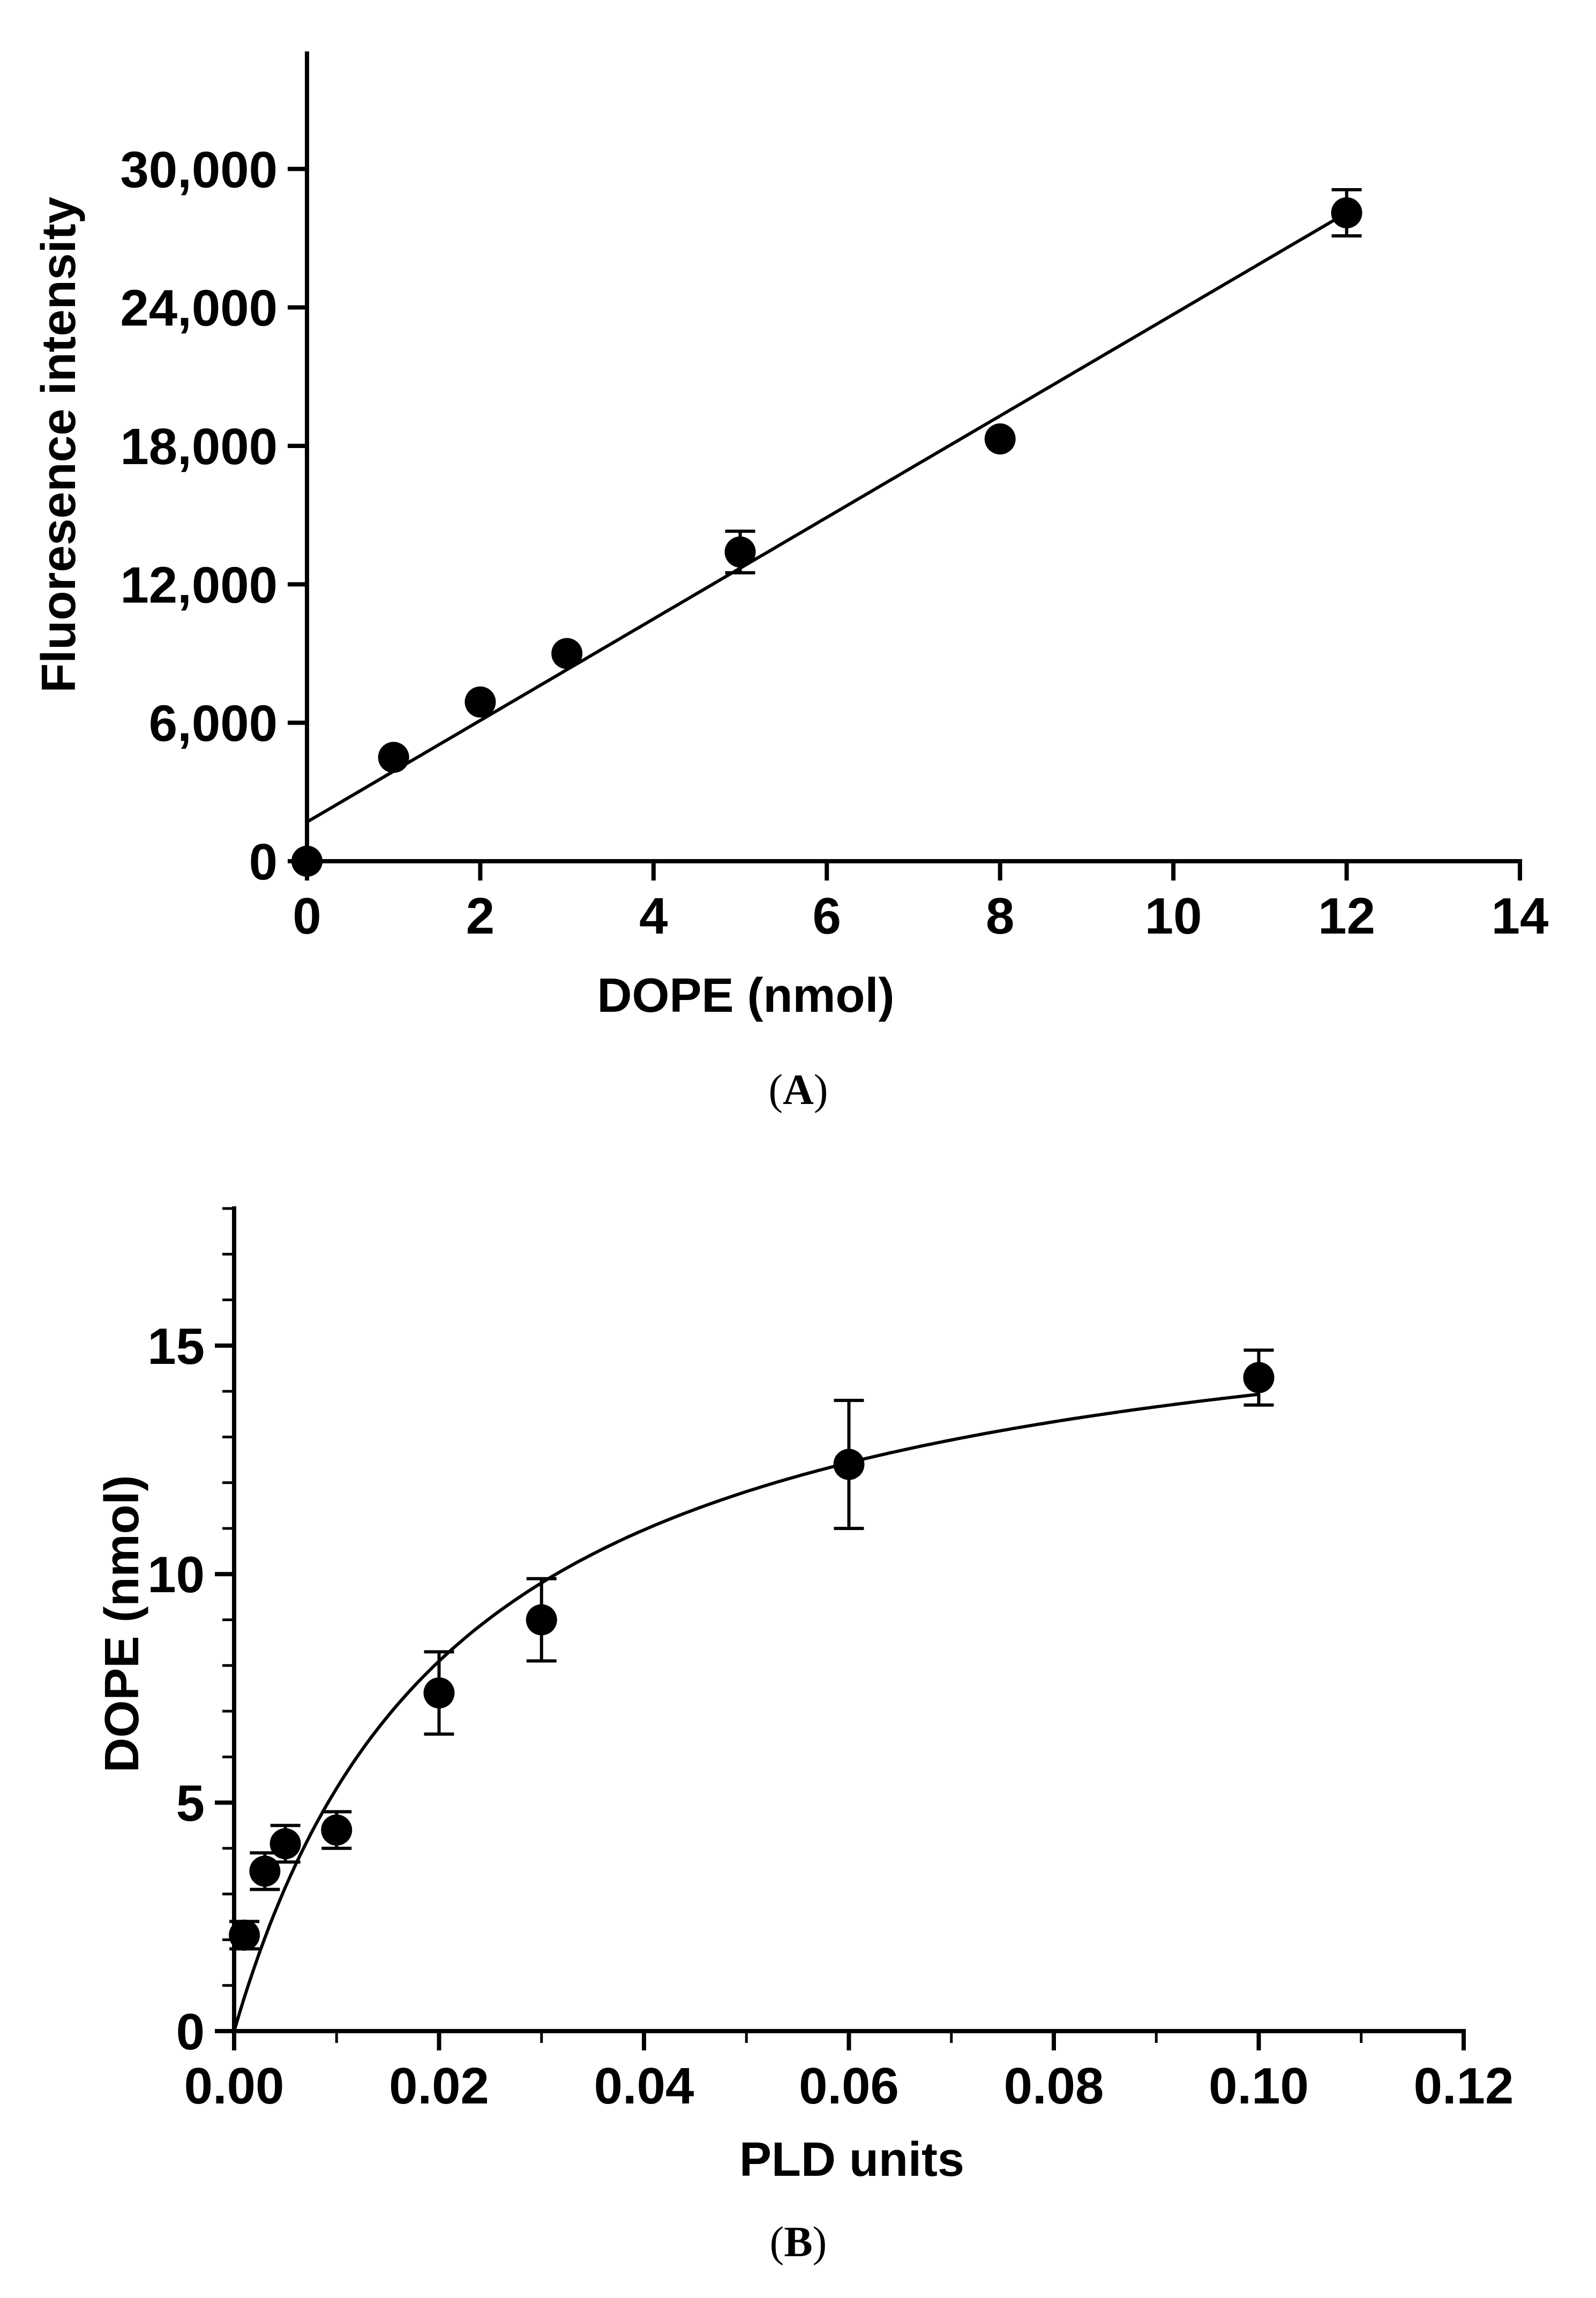 This screenshot has height=2298, width=1596. Describe the element at coordinates (199, 446) in the screenshot. I see `panel-a-y-tick-label: 18,000` at that location.